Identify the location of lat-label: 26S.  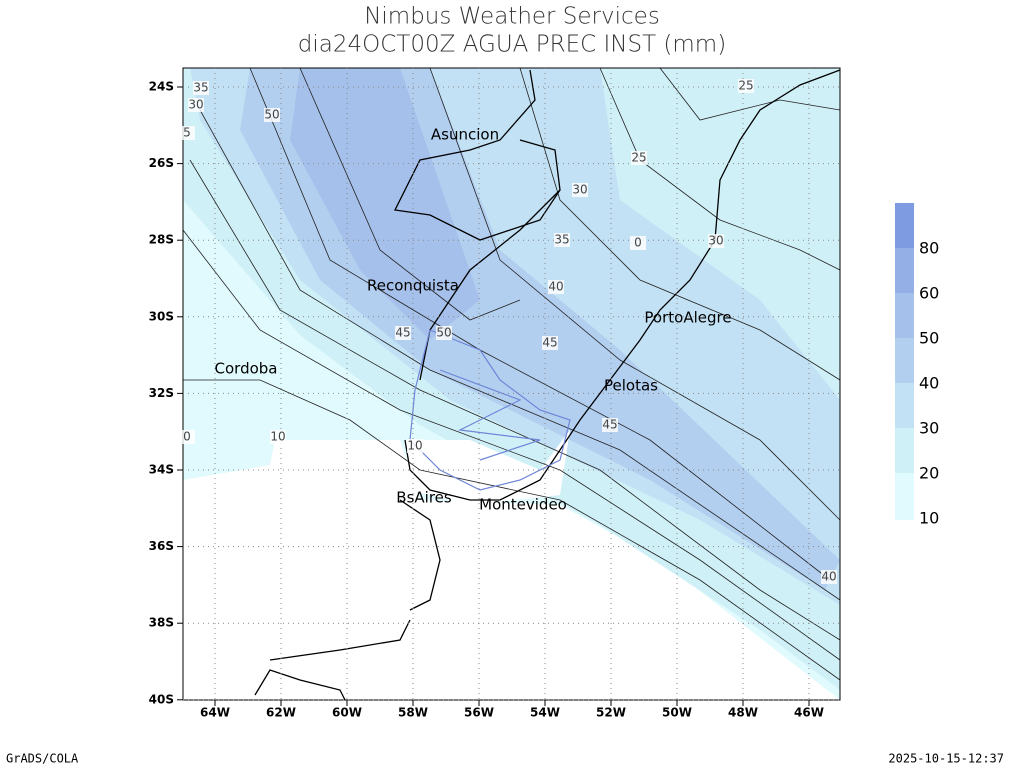
(161, 163).